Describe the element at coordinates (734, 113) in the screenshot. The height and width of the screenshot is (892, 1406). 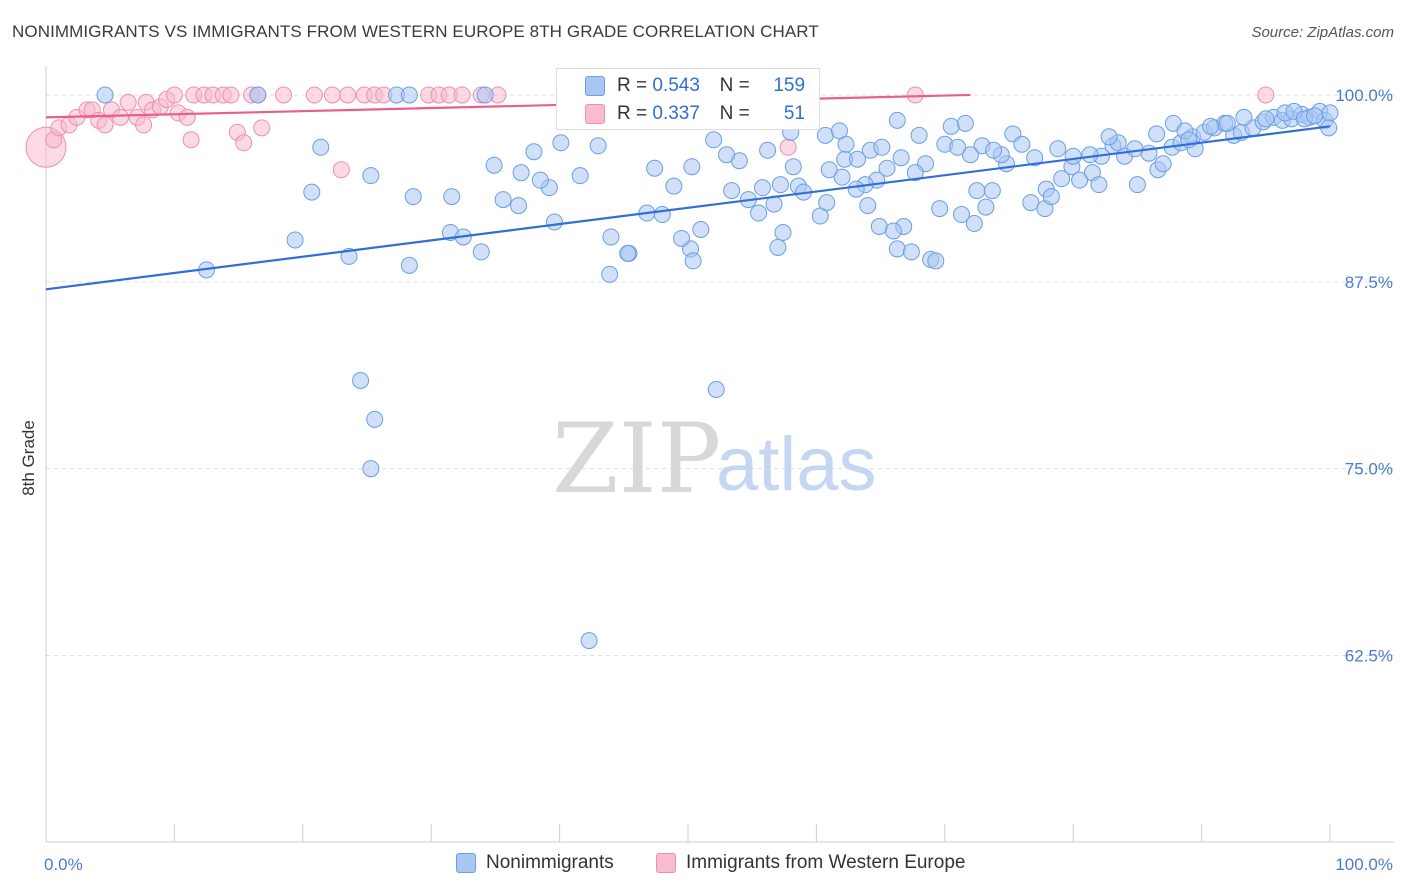
I see `stats-n-label: N =` at that location.